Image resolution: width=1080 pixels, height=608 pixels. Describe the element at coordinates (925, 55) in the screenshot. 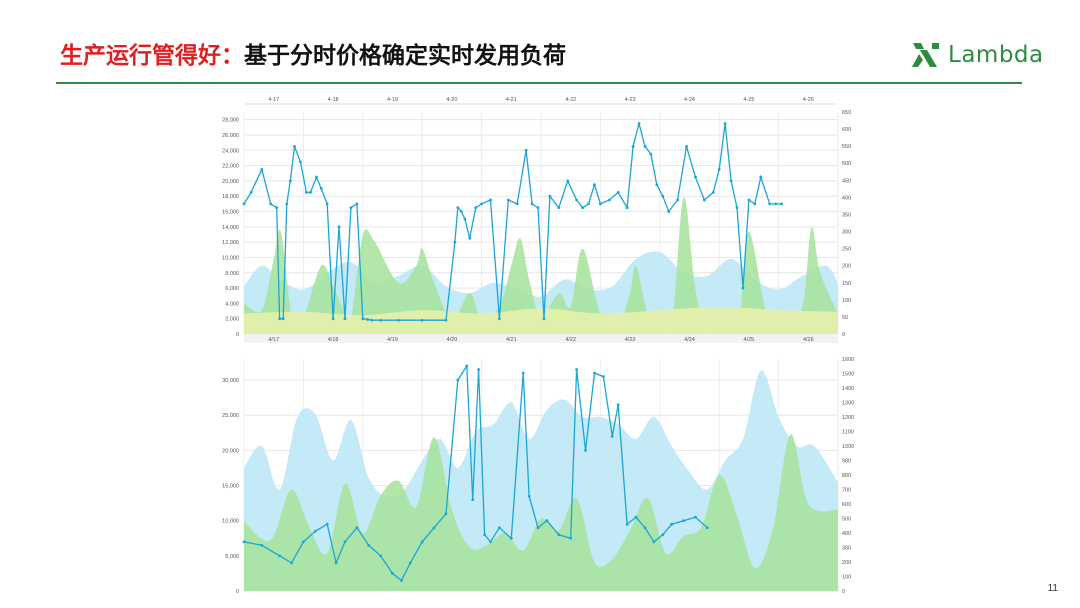

I see `lambda-logo-icon` at that location.